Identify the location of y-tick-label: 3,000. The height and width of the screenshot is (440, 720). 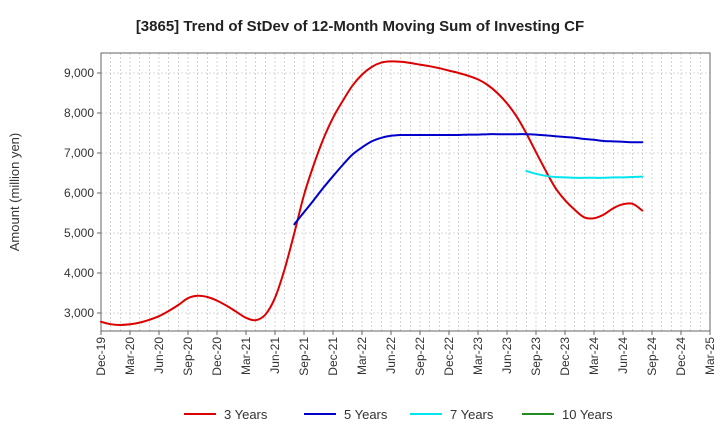
(79, 313).